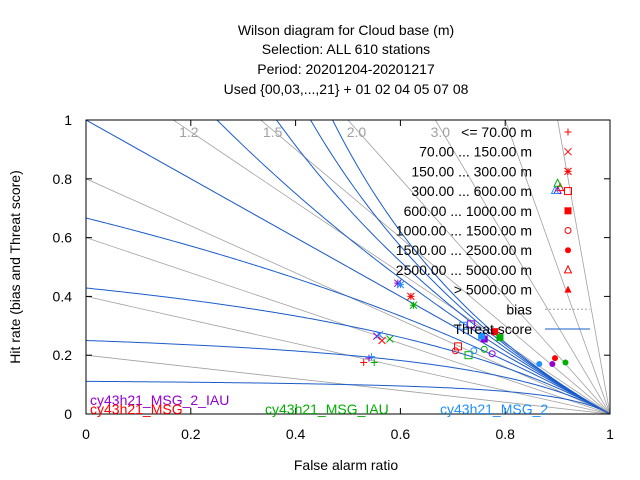 This screenshot has height=480, width=640. I want to click on bias-line, so click(557, 267).